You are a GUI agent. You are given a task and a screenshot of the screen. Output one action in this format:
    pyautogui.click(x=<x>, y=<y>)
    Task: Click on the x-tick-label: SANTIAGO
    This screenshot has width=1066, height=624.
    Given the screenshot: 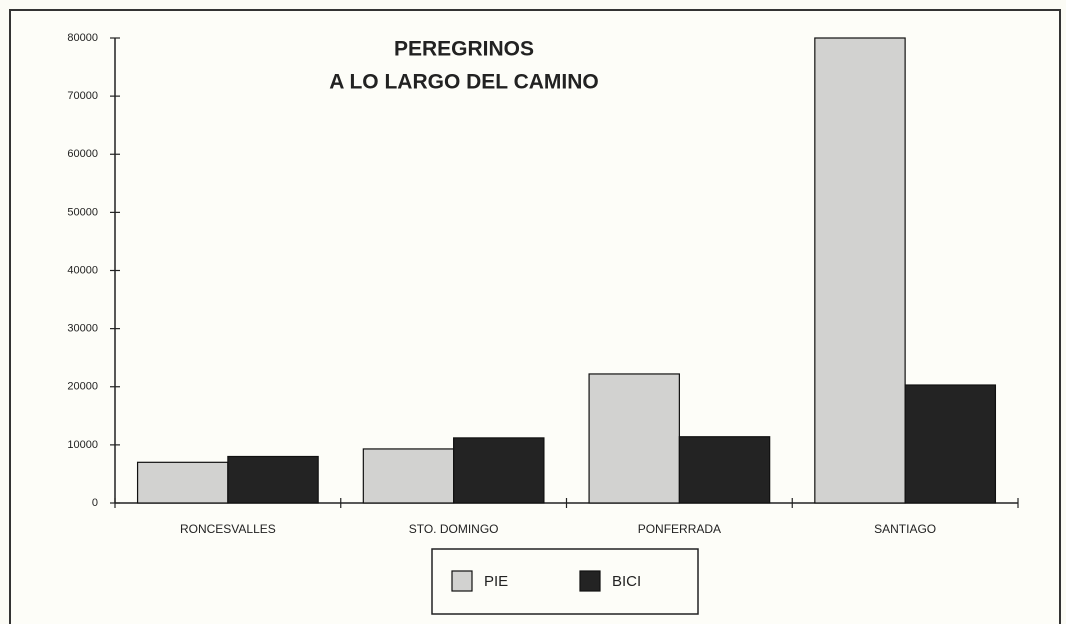 What is the action you would take?
    pyautogui.click(x=905, y=529)
    